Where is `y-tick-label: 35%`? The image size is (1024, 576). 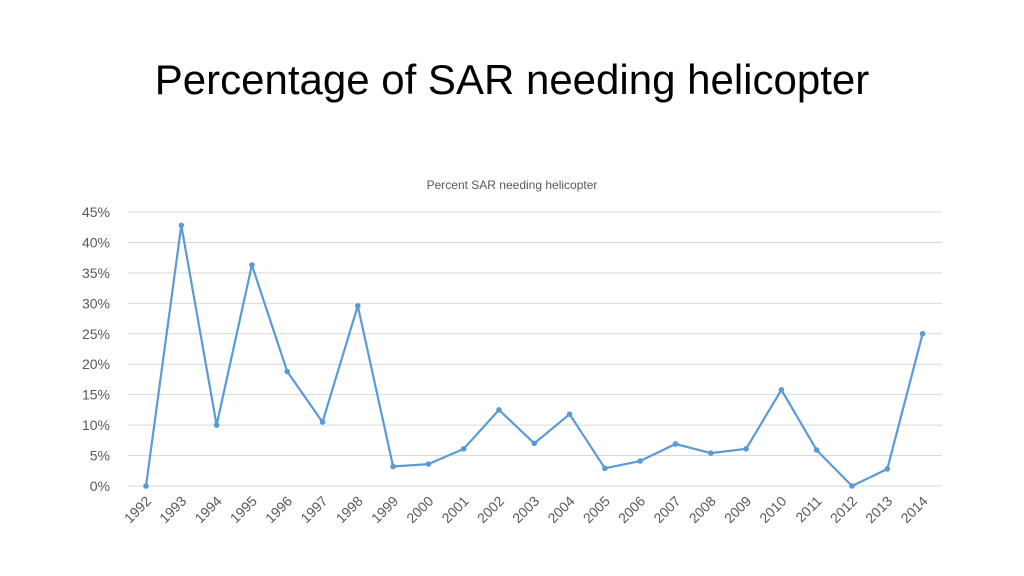 y-tick-label: 35% is located at coordinates (96, 273).